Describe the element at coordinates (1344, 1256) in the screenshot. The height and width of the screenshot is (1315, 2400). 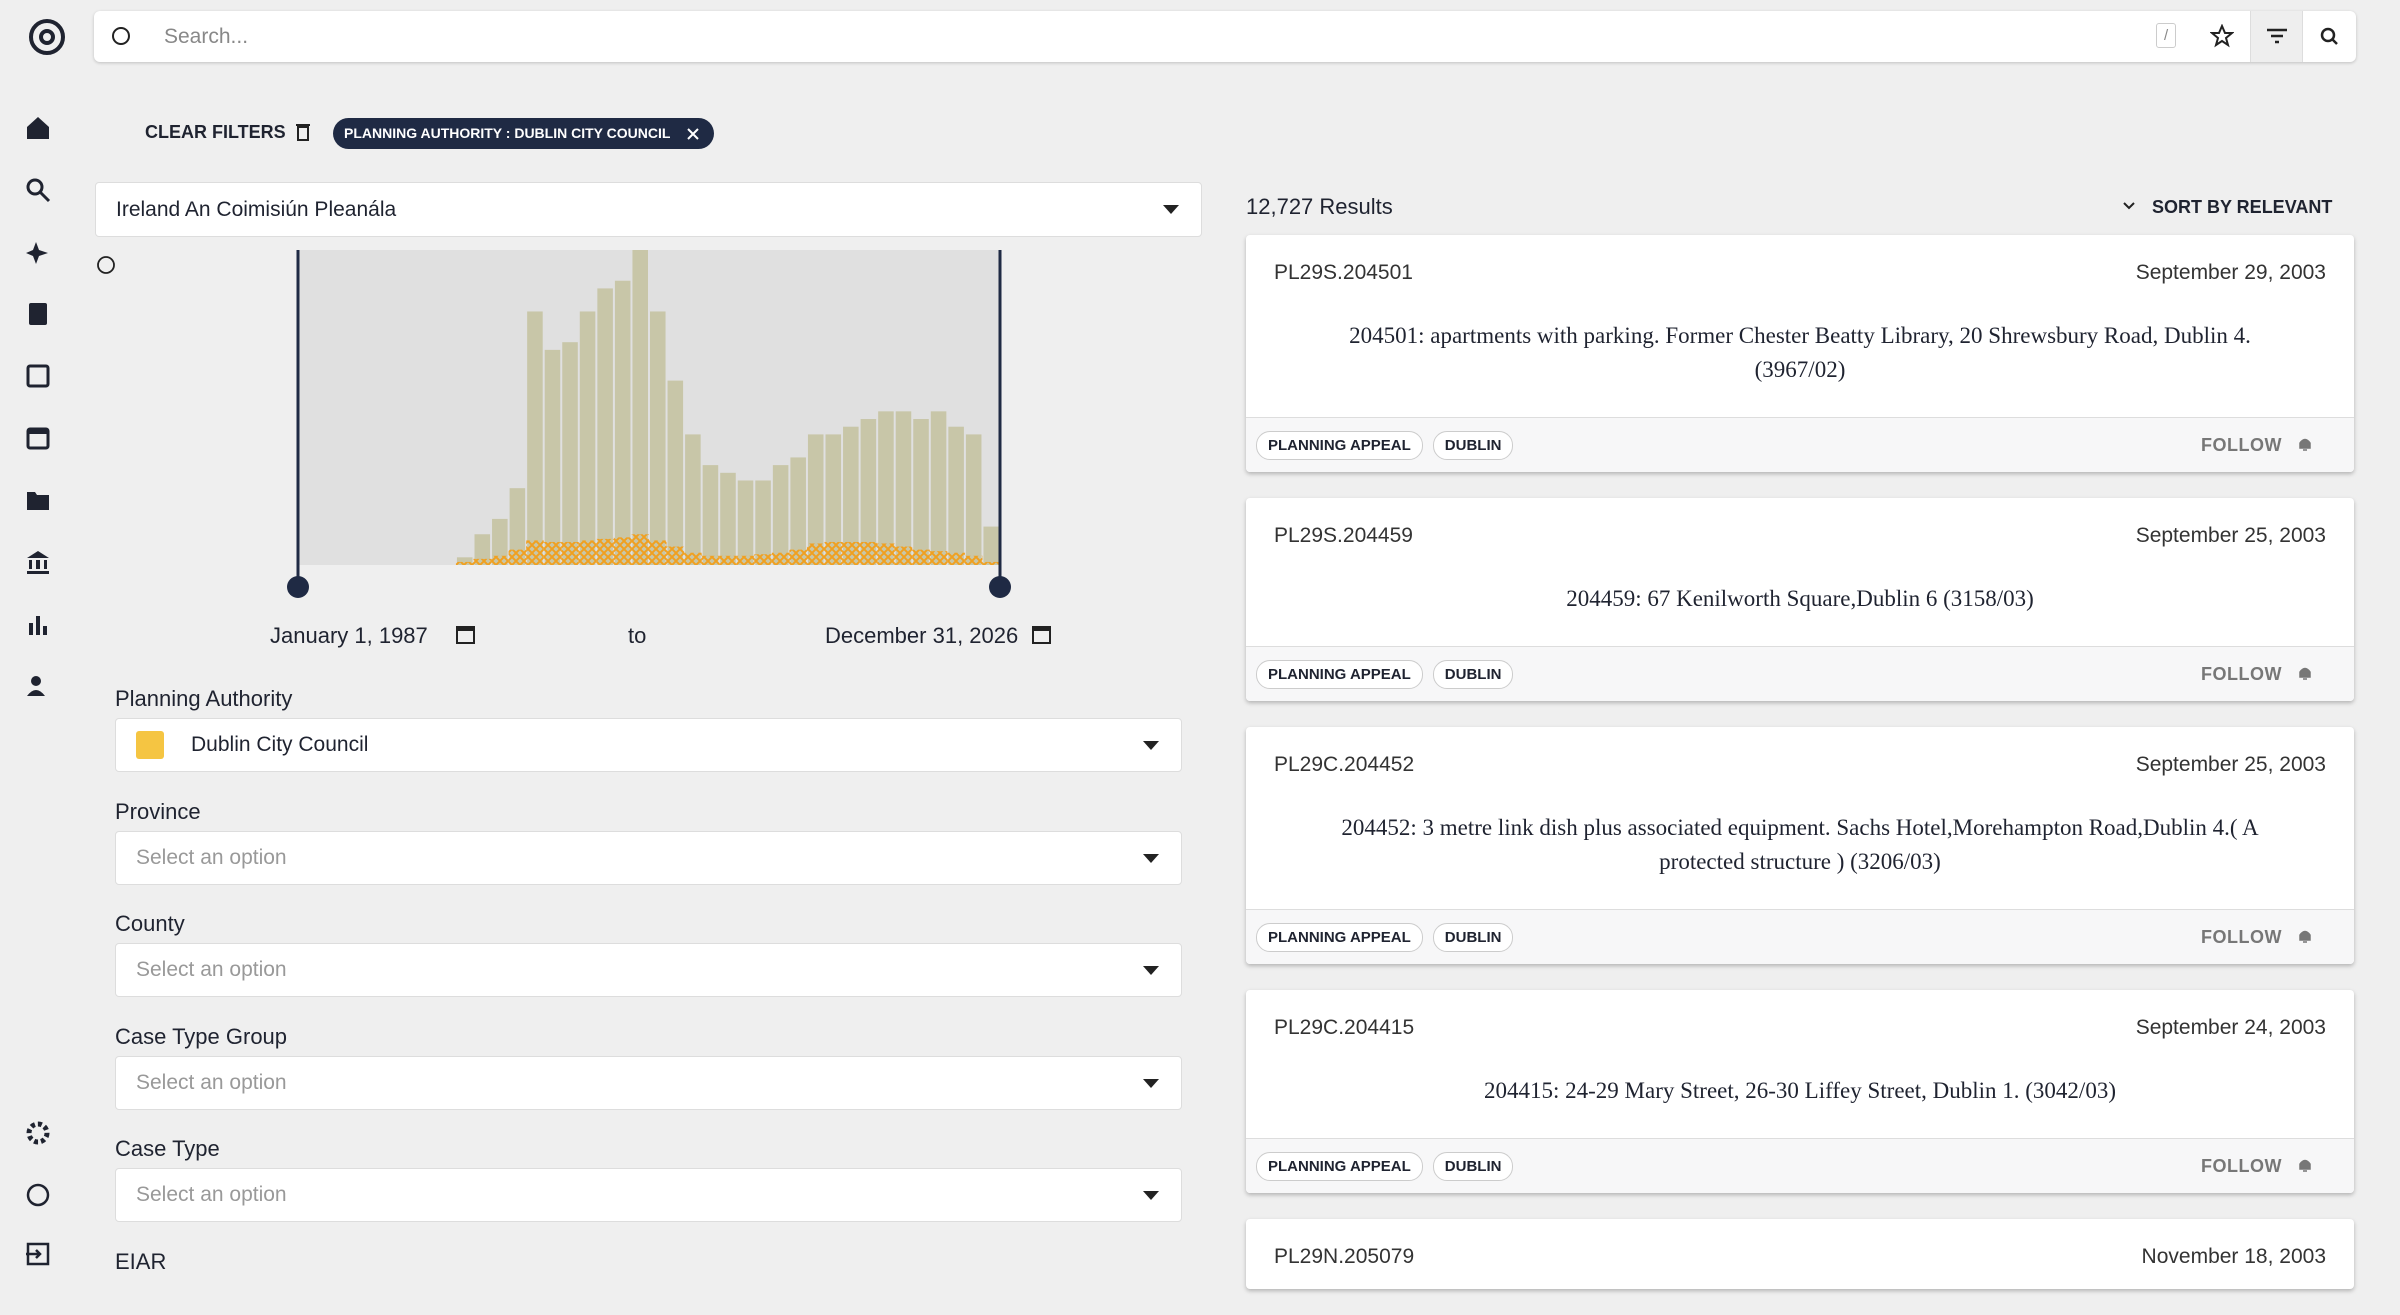
I see `case-id: PL29N.205079` at that location.